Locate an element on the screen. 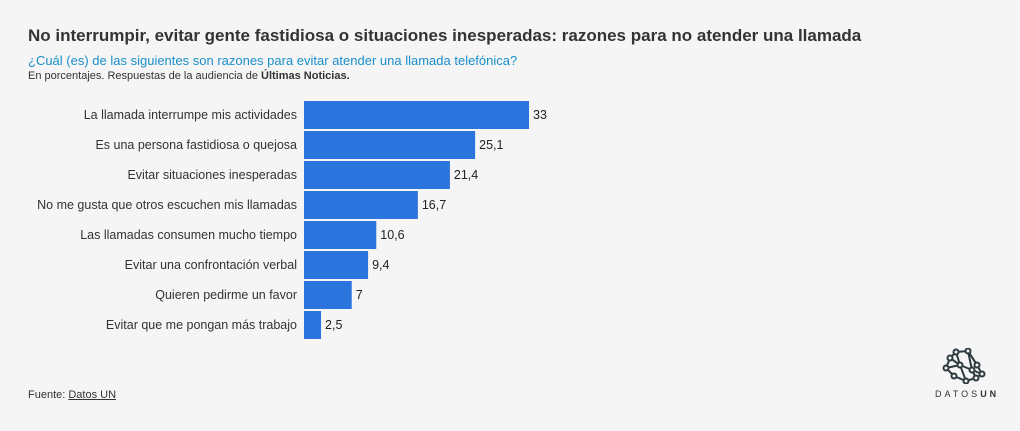  value-label: 10,6 is located at coordinates (392, 235).